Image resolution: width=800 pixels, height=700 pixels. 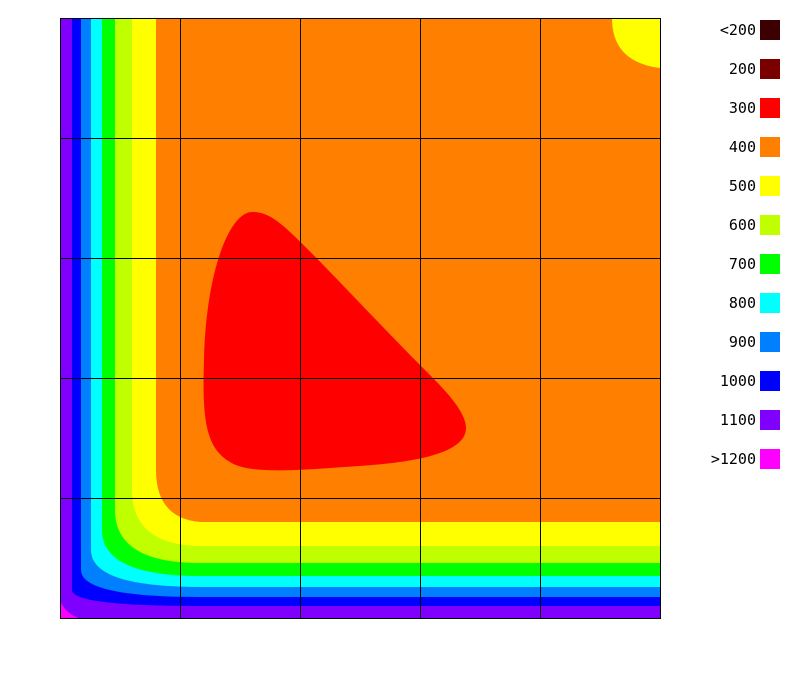 What do you see at coordinates (738, 420) in the screenshot?
I see `legend-label: 1100` at bounding box center [738, 420].